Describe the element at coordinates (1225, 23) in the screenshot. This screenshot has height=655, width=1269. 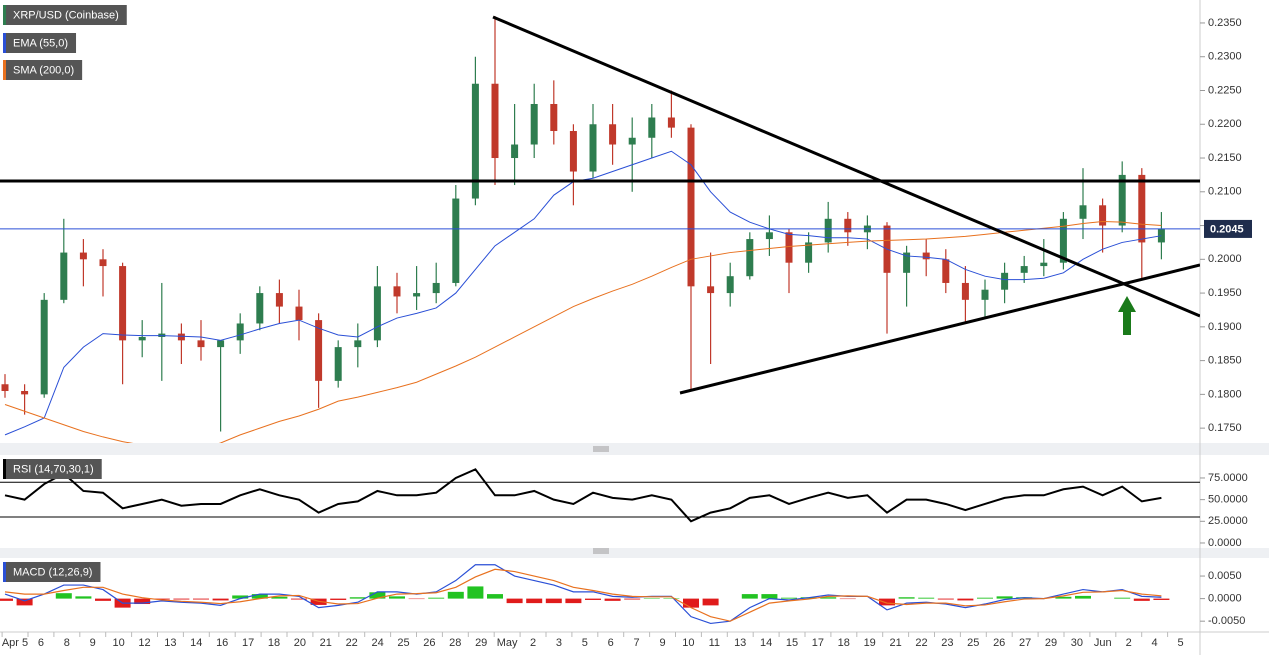
I see `y-tick-label: 0.2350` at that location.